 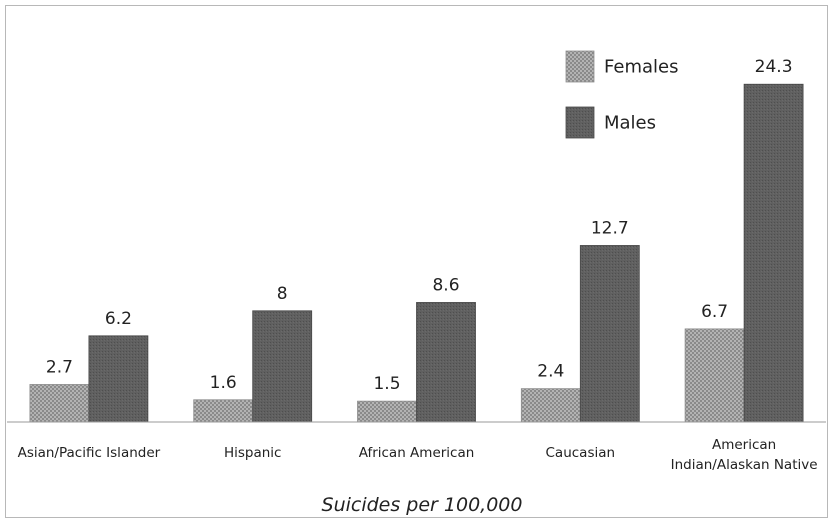 I want to click on bar-females-caucasian, so click(x=550, y=405).